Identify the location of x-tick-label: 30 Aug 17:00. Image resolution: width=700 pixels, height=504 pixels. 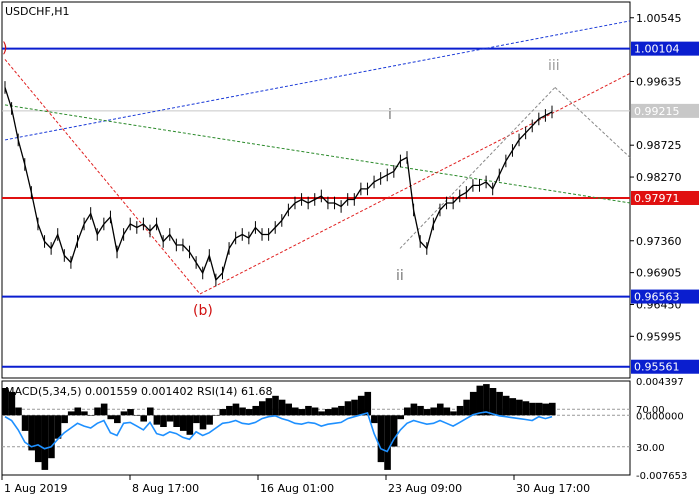
(553, 488).